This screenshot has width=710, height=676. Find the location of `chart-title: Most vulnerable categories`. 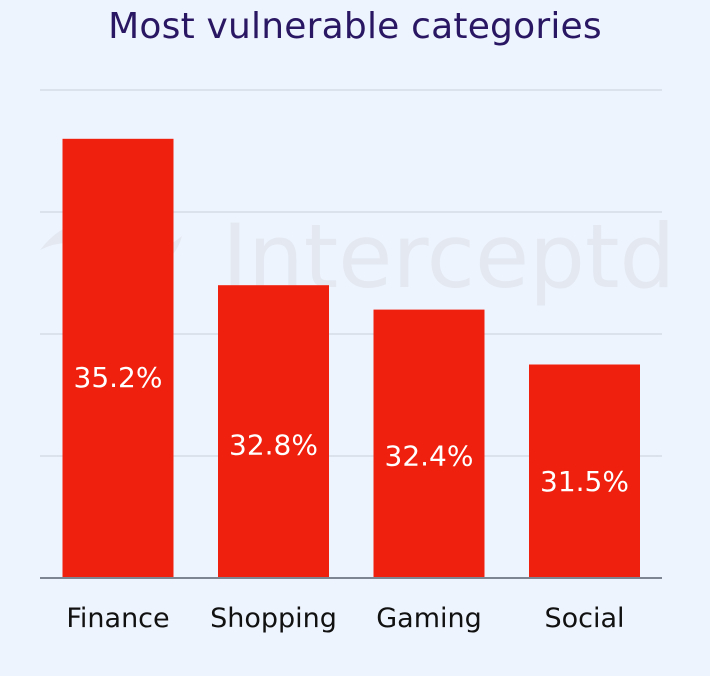

chart-title: Most vulnerable categories is located at coordinates (355, 26).